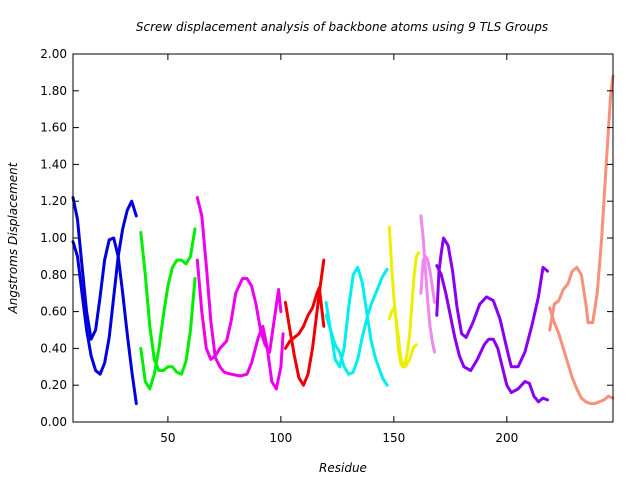 This screenshot has width=640, height=485. Describe the element at coordinates (393, 438) in the screenshot. I see `x-tick-label: 150` at that location.